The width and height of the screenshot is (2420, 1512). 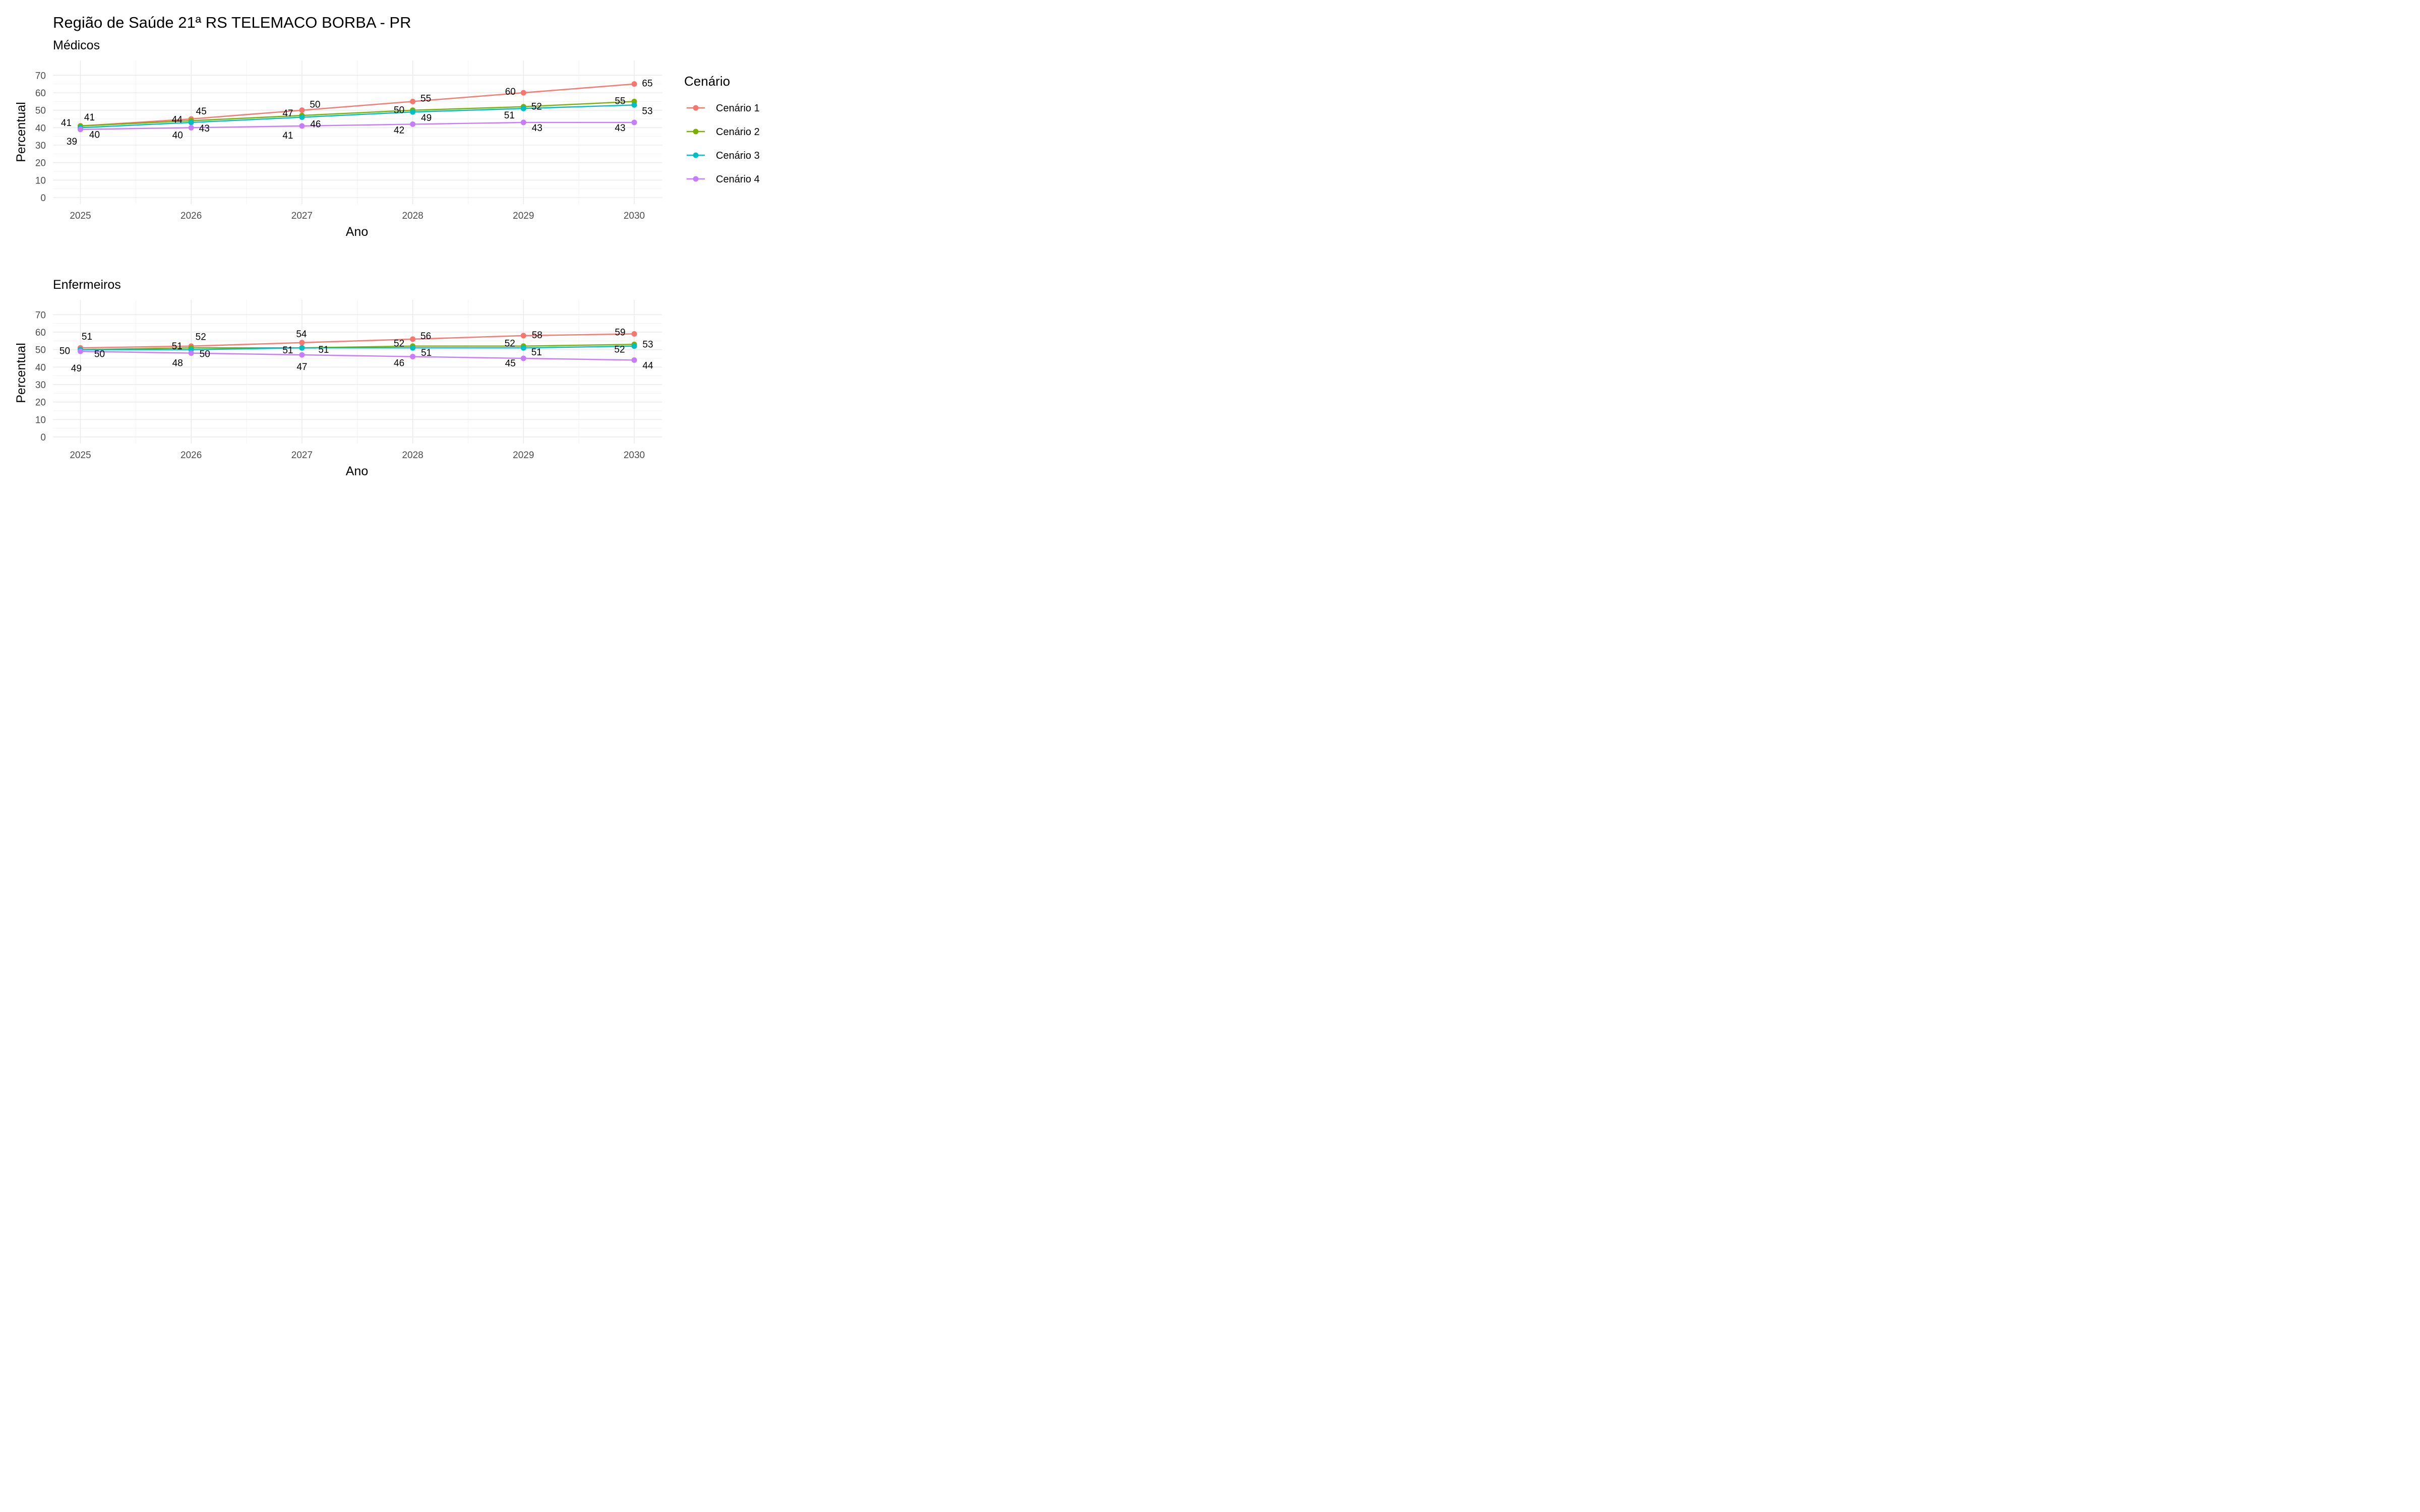 I want to click on x-axis-title-enfermeiros: Ano, so click(x=357, y=471).